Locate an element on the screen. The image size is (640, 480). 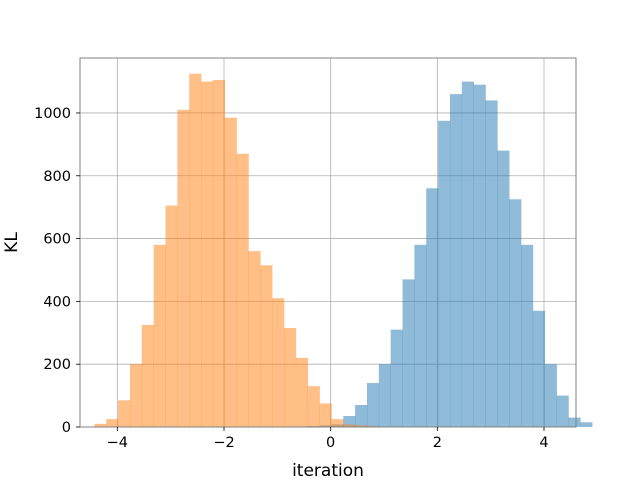
y-tick-label: 400 is located at coordinates (57, 302).